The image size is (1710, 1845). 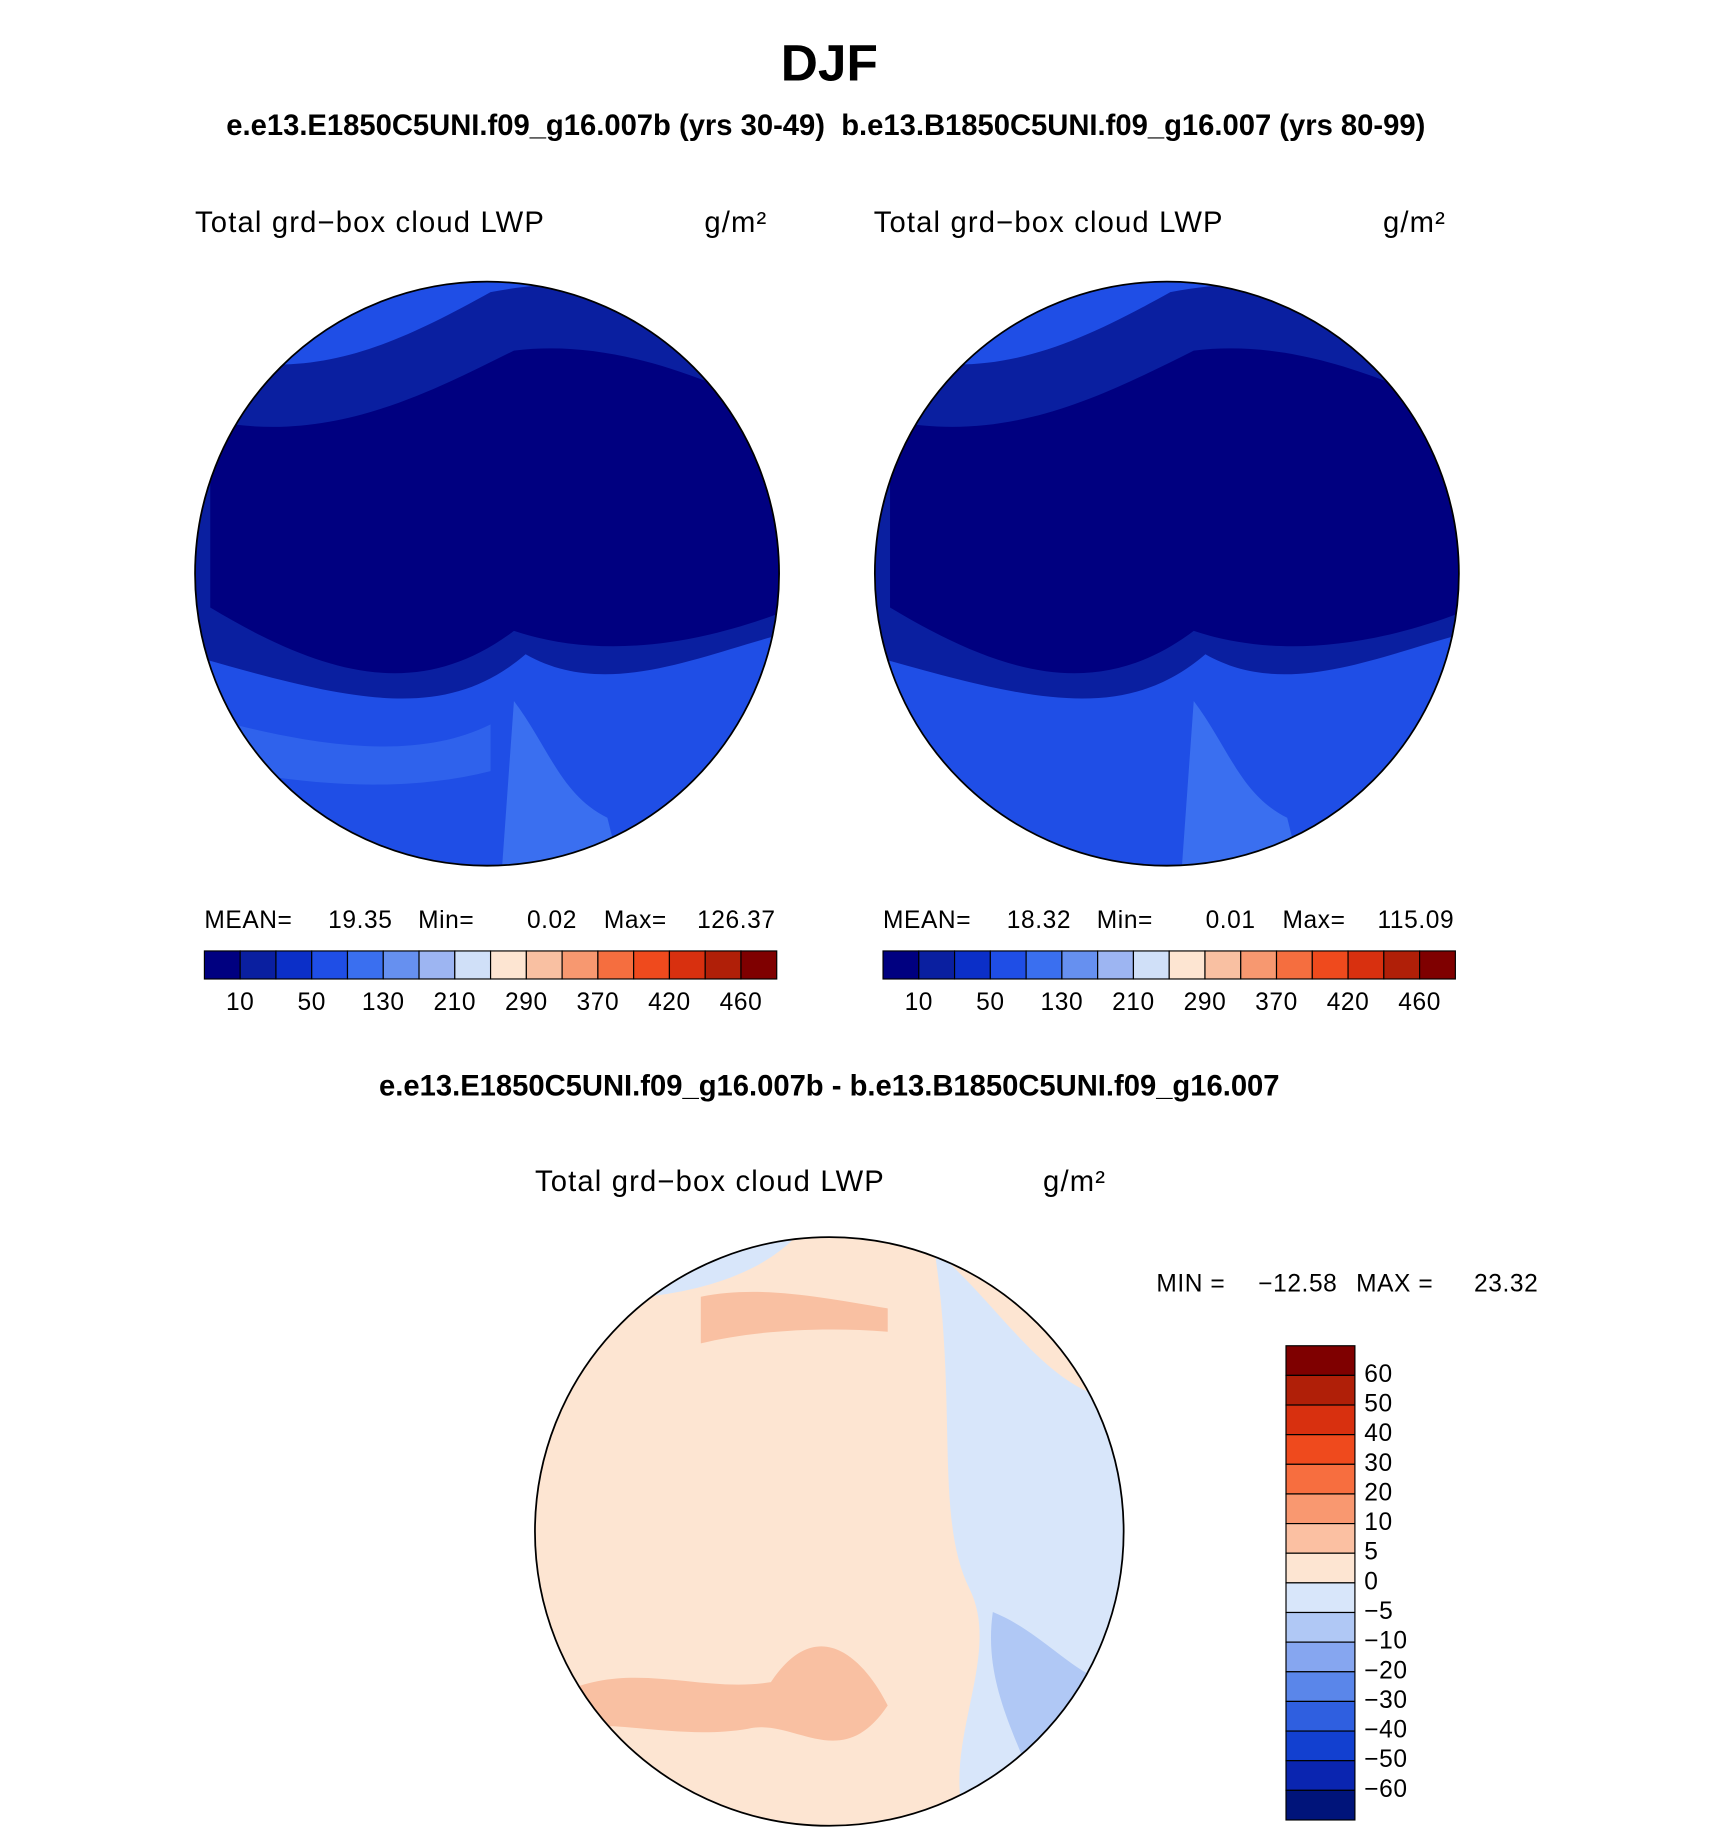 What do you see at coordinates (1416, 920) in the screenshot?
I see `stat-value: 115.09` at bounding box center [1416, 920].